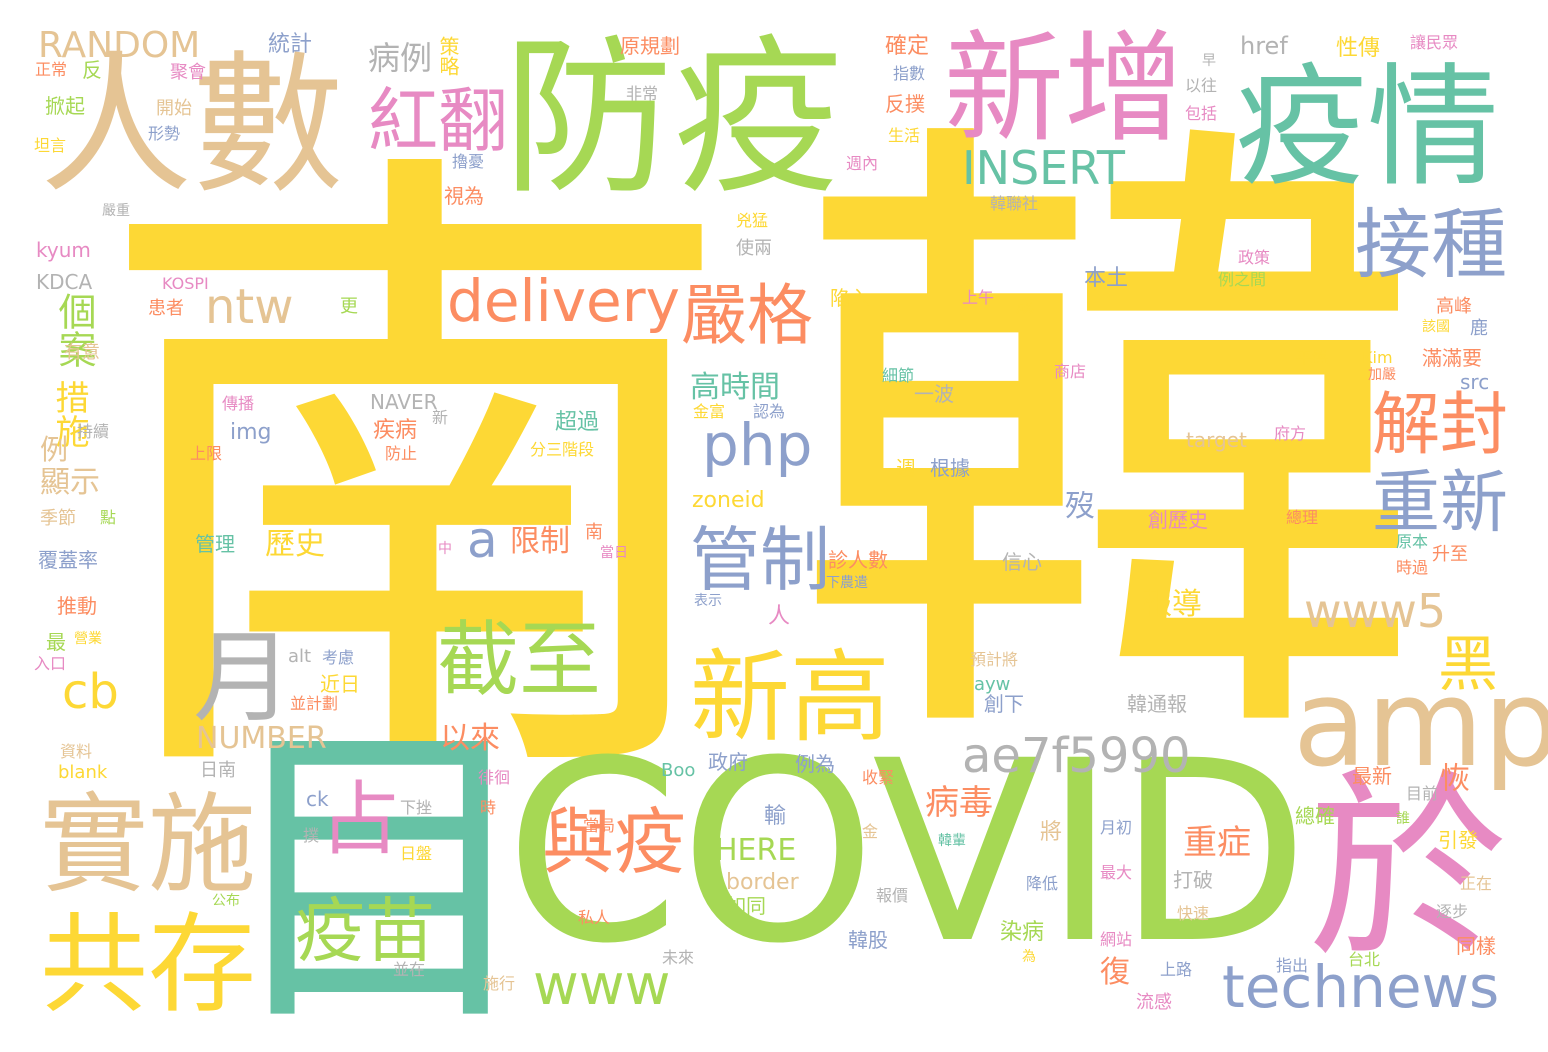  What do you see at coordinates (440, 417) in the screenshot?
I see `word-xin: 新` at bounding box center [440, 417].